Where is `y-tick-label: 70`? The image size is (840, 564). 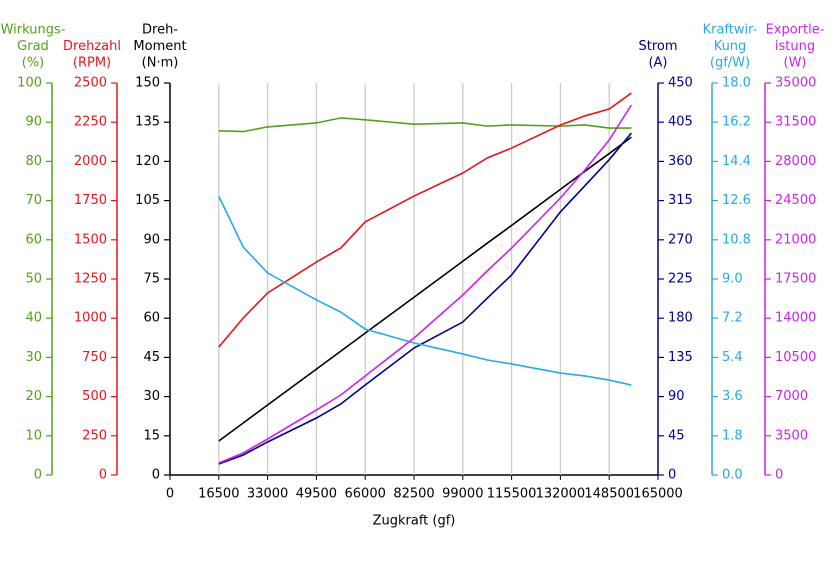 y-tick-label: 70 is located at coordinates (33, 200).